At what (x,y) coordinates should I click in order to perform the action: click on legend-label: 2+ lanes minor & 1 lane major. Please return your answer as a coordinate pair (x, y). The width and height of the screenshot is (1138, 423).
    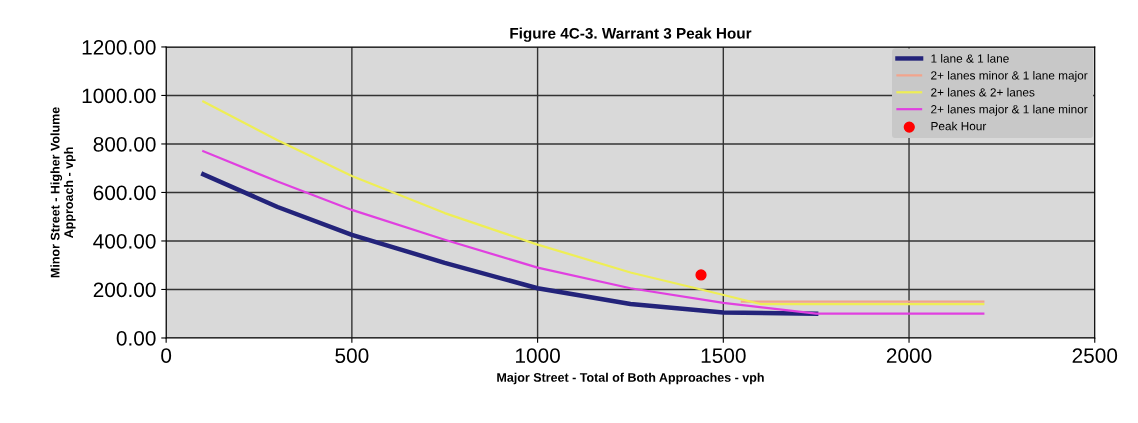
    Looking at the image, I should click on (1009, 76).